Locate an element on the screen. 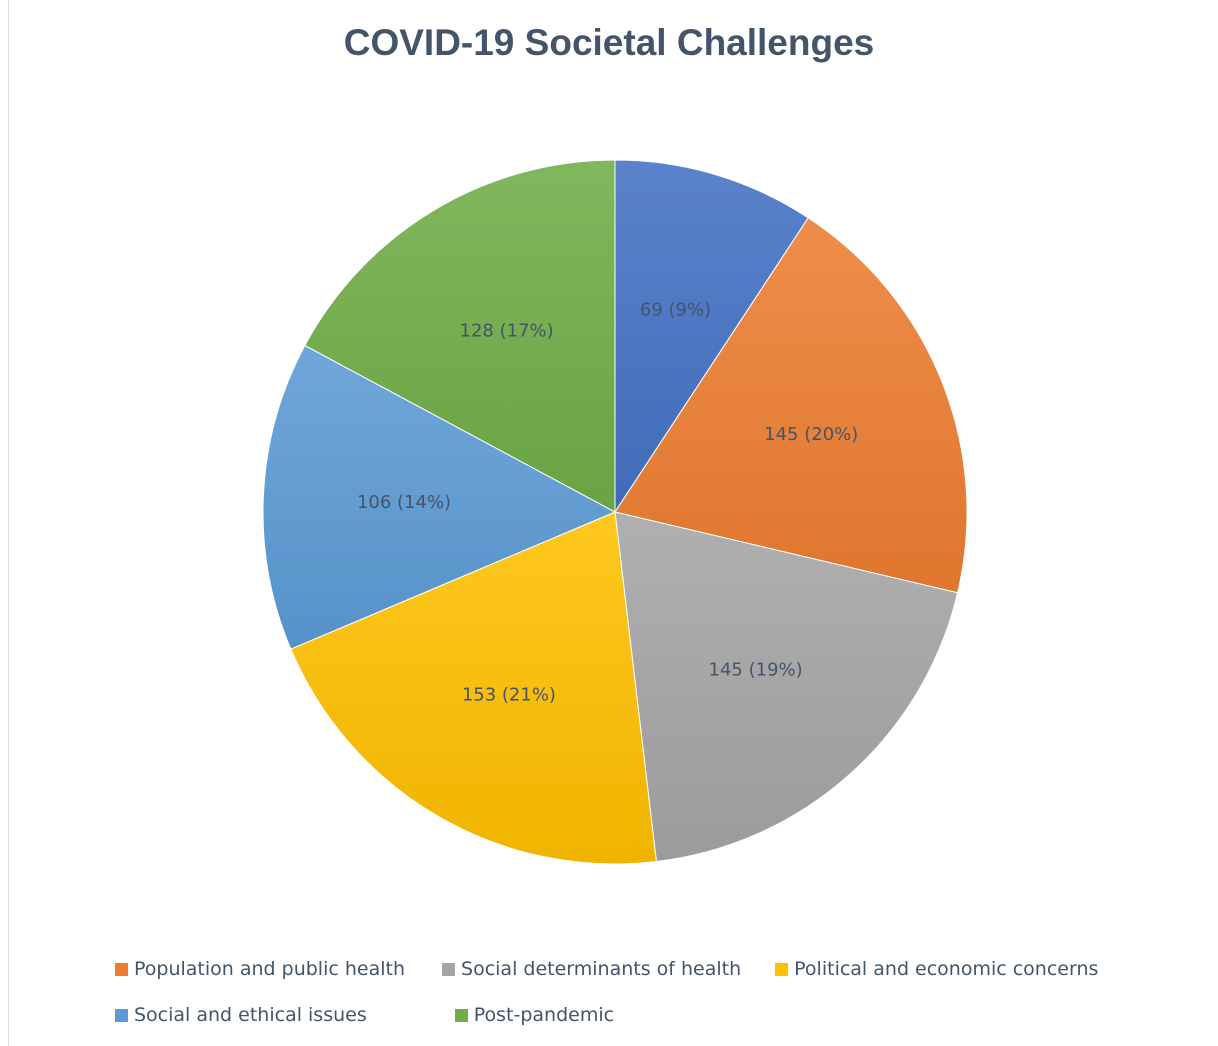  legend-label: Political and economic concerns is located at coordinates (946, 969).